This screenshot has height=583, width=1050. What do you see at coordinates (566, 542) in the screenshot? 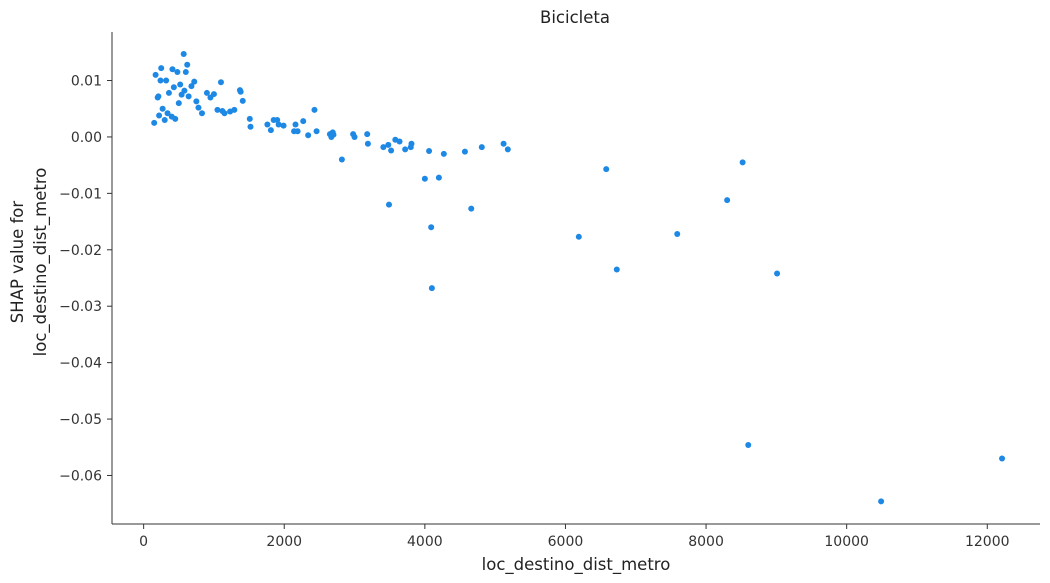
I see `x-tick-label: 6000` at bounding box center [566, 542].